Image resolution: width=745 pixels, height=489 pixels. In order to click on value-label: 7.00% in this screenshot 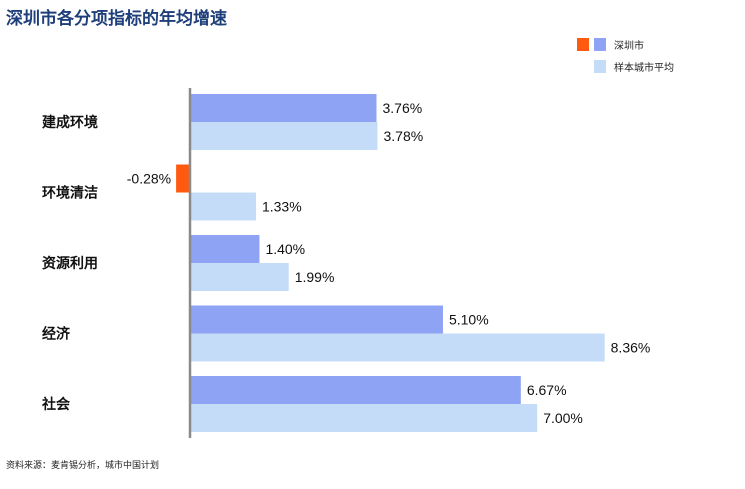, I will do `click(563, 418)`.